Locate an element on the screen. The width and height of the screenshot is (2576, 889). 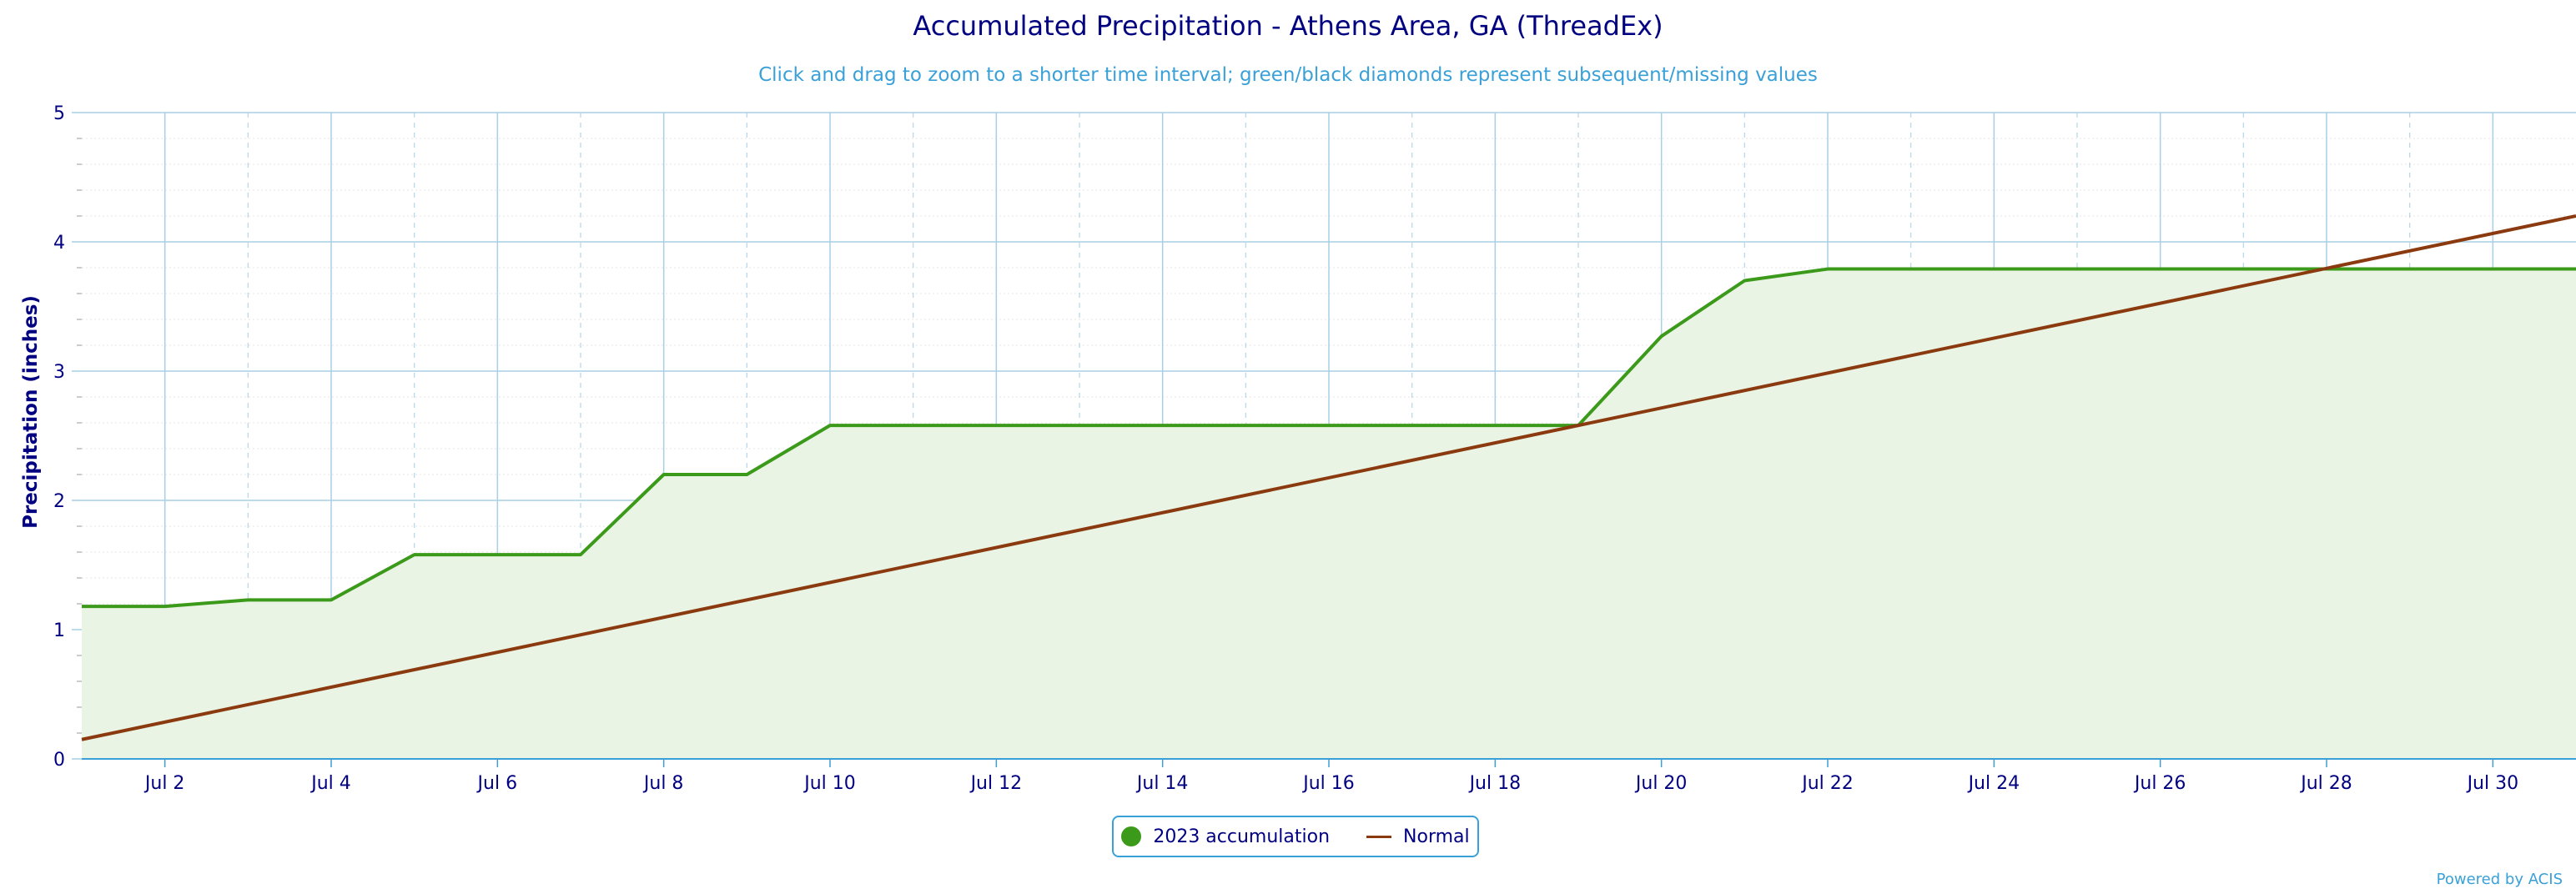
y-tick-label: 5 is located at coordinates (59, 113).